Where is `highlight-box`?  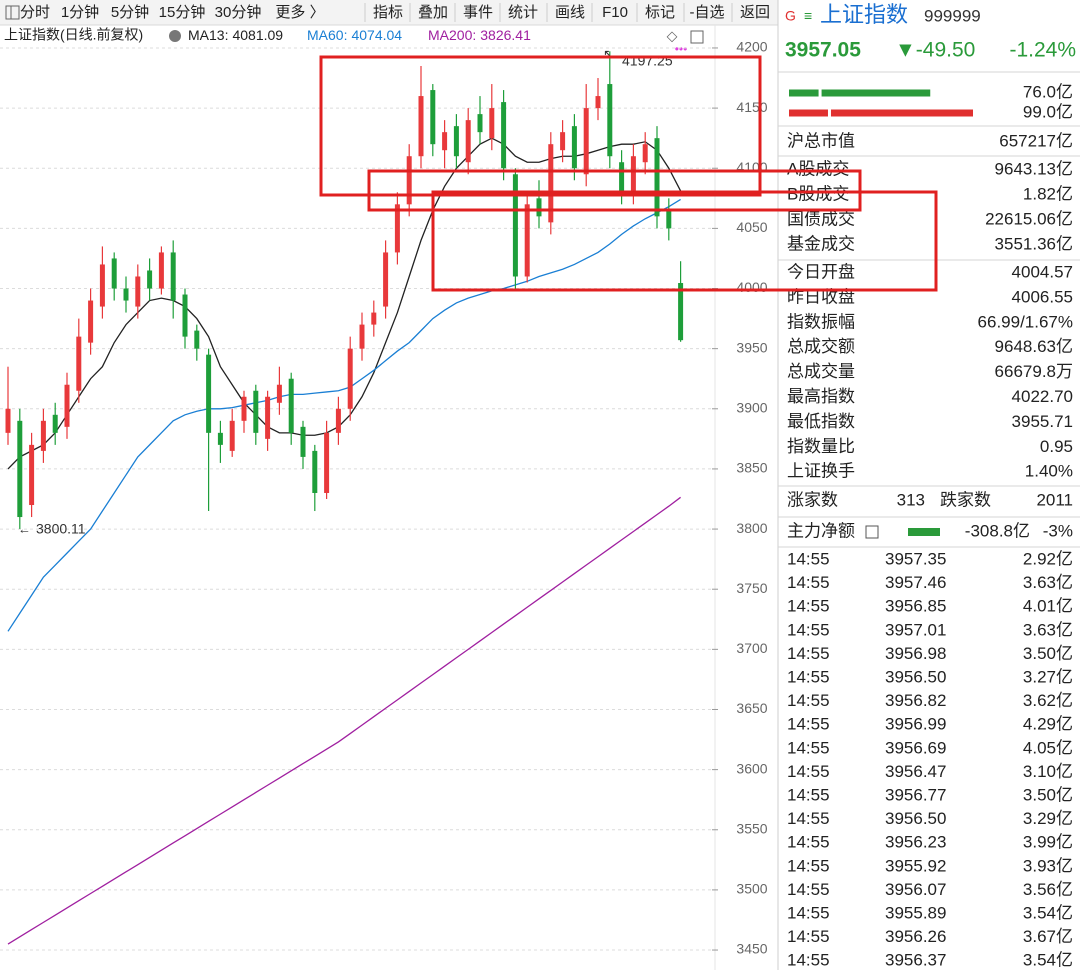
highlight-box is located at coordinates (540, 126).